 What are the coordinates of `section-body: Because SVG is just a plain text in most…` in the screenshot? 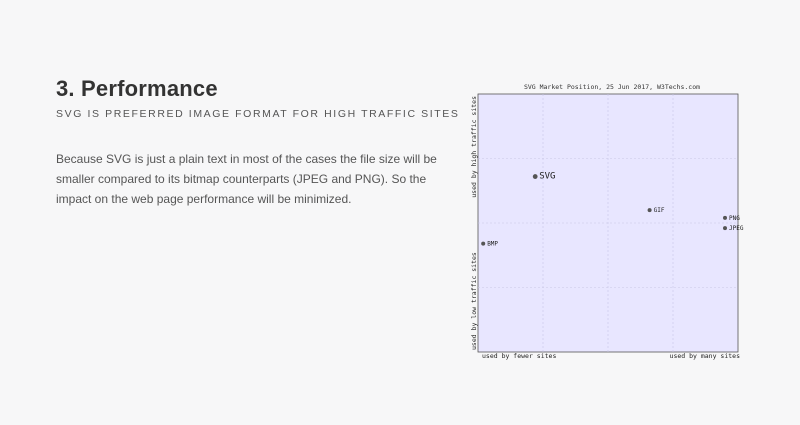 It's located at (246, 179).